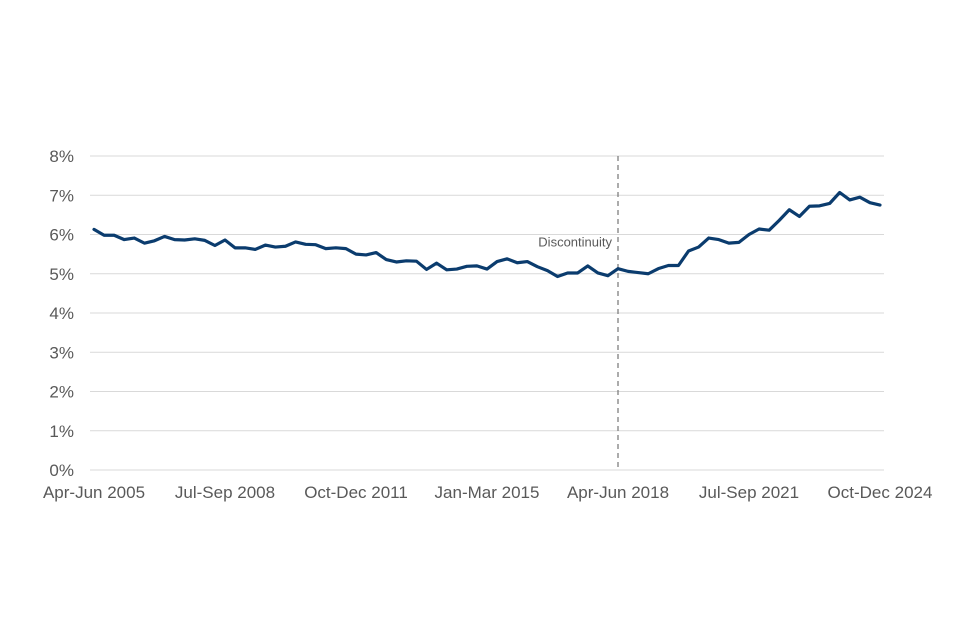  What do you see at coordinates (61, 195) in the screenshot?
I see `y-tick-label: 7%` at bounding box center [61, 195].